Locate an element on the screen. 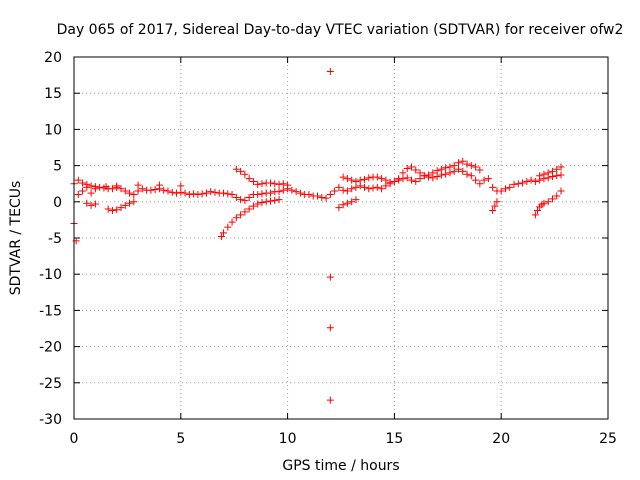 The height and width of the screenshot is (480, 640). x-tick-label: 10 is located at coordinates (288, 439).